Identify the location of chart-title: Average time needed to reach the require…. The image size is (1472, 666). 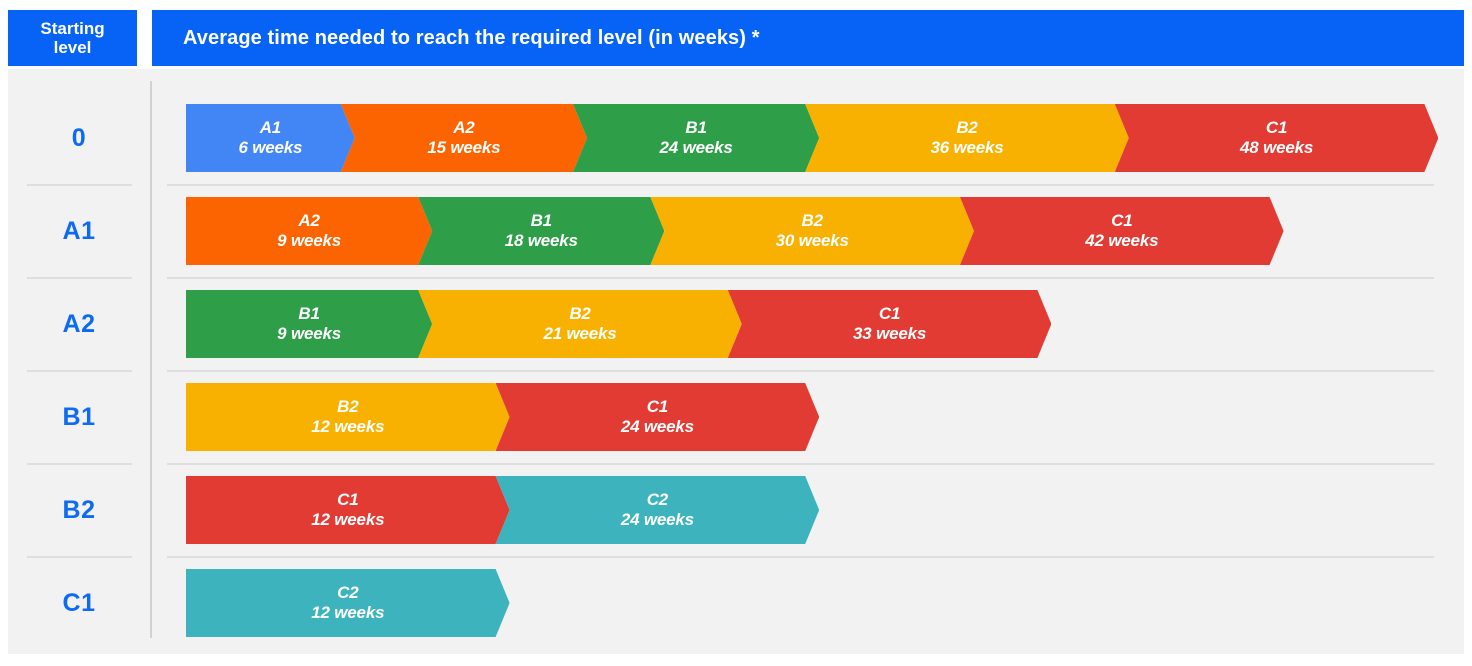
(471, 37).